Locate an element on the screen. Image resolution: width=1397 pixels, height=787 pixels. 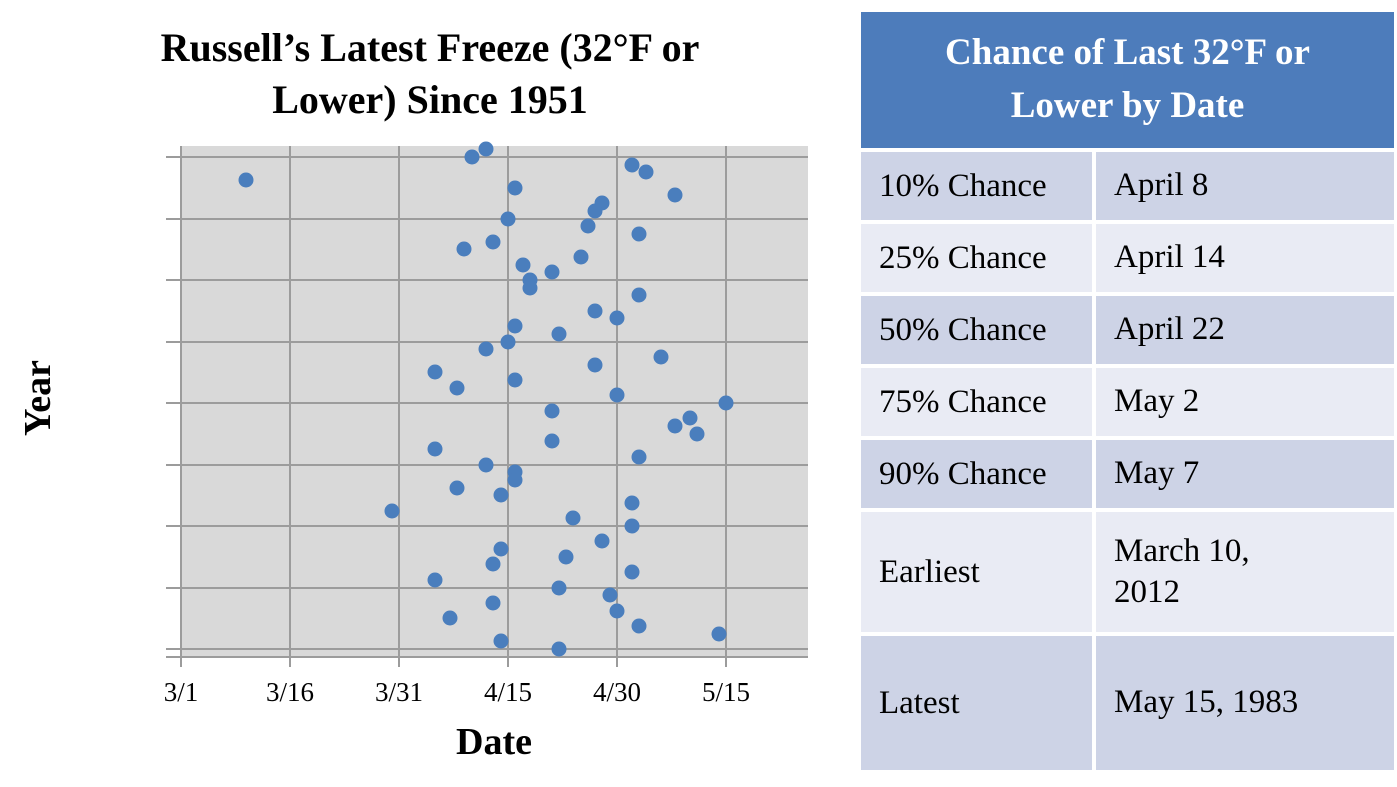
table-row: Earliest March 10, 2012 is located at coordinates (1127, 572).